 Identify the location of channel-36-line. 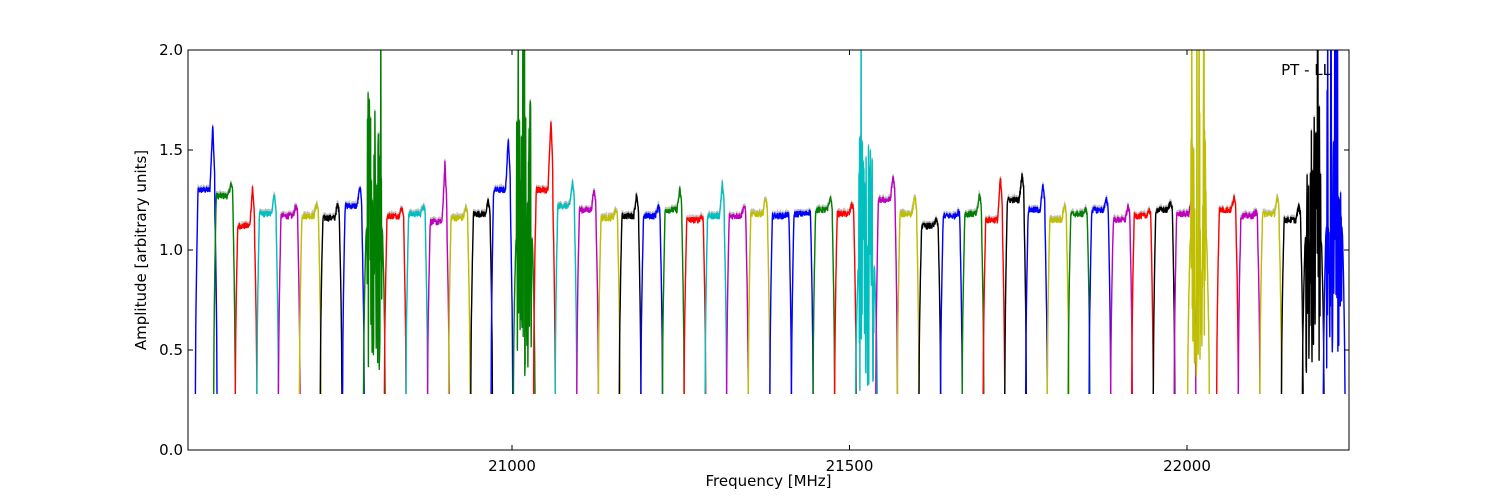
(951, 301).